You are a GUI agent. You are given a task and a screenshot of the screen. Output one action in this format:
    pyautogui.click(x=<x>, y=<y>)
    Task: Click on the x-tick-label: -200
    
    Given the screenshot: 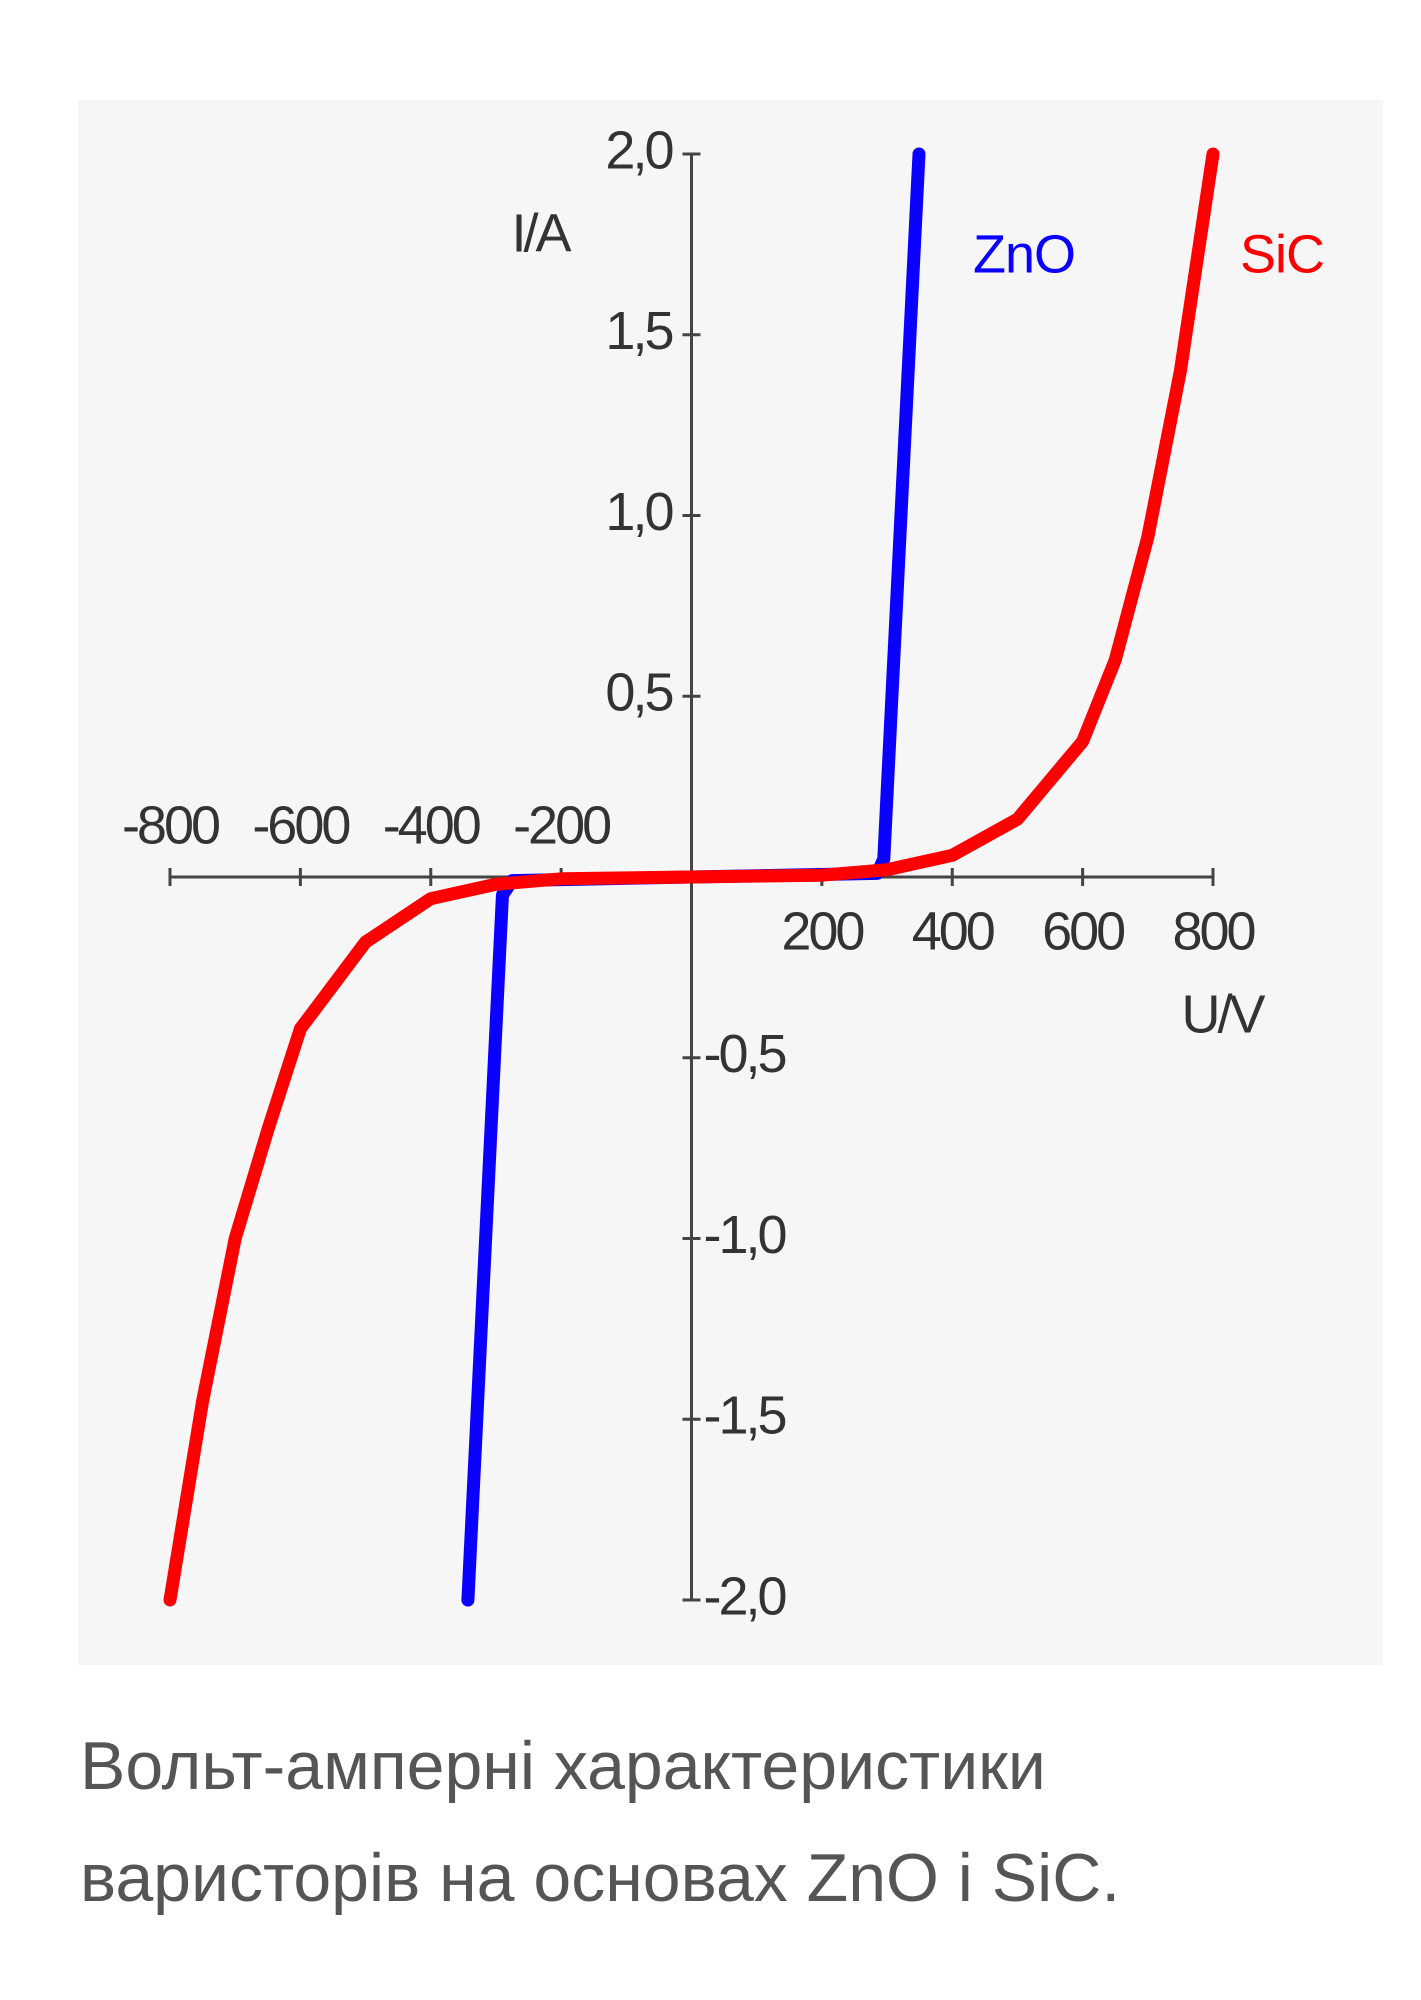 What is the action you would take?
    pyautogui.click(x=561, y=825)
    